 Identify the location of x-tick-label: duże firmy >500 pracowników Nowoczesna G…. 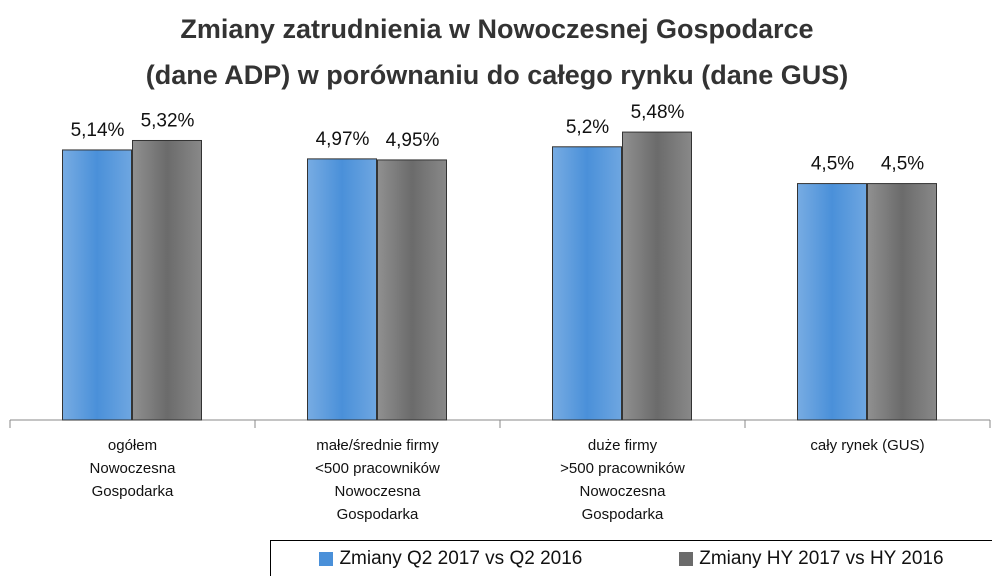
(622, 480).